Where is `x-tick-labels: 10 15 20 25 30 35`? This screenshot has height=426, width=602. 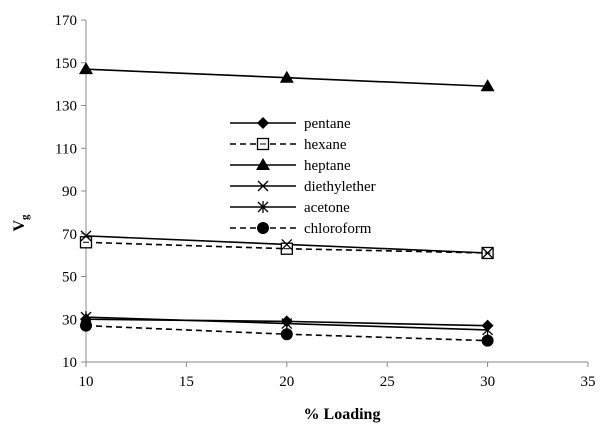
x-tick-labels: 10 15 20 25 30 35 is located at coordinates (337, 382).